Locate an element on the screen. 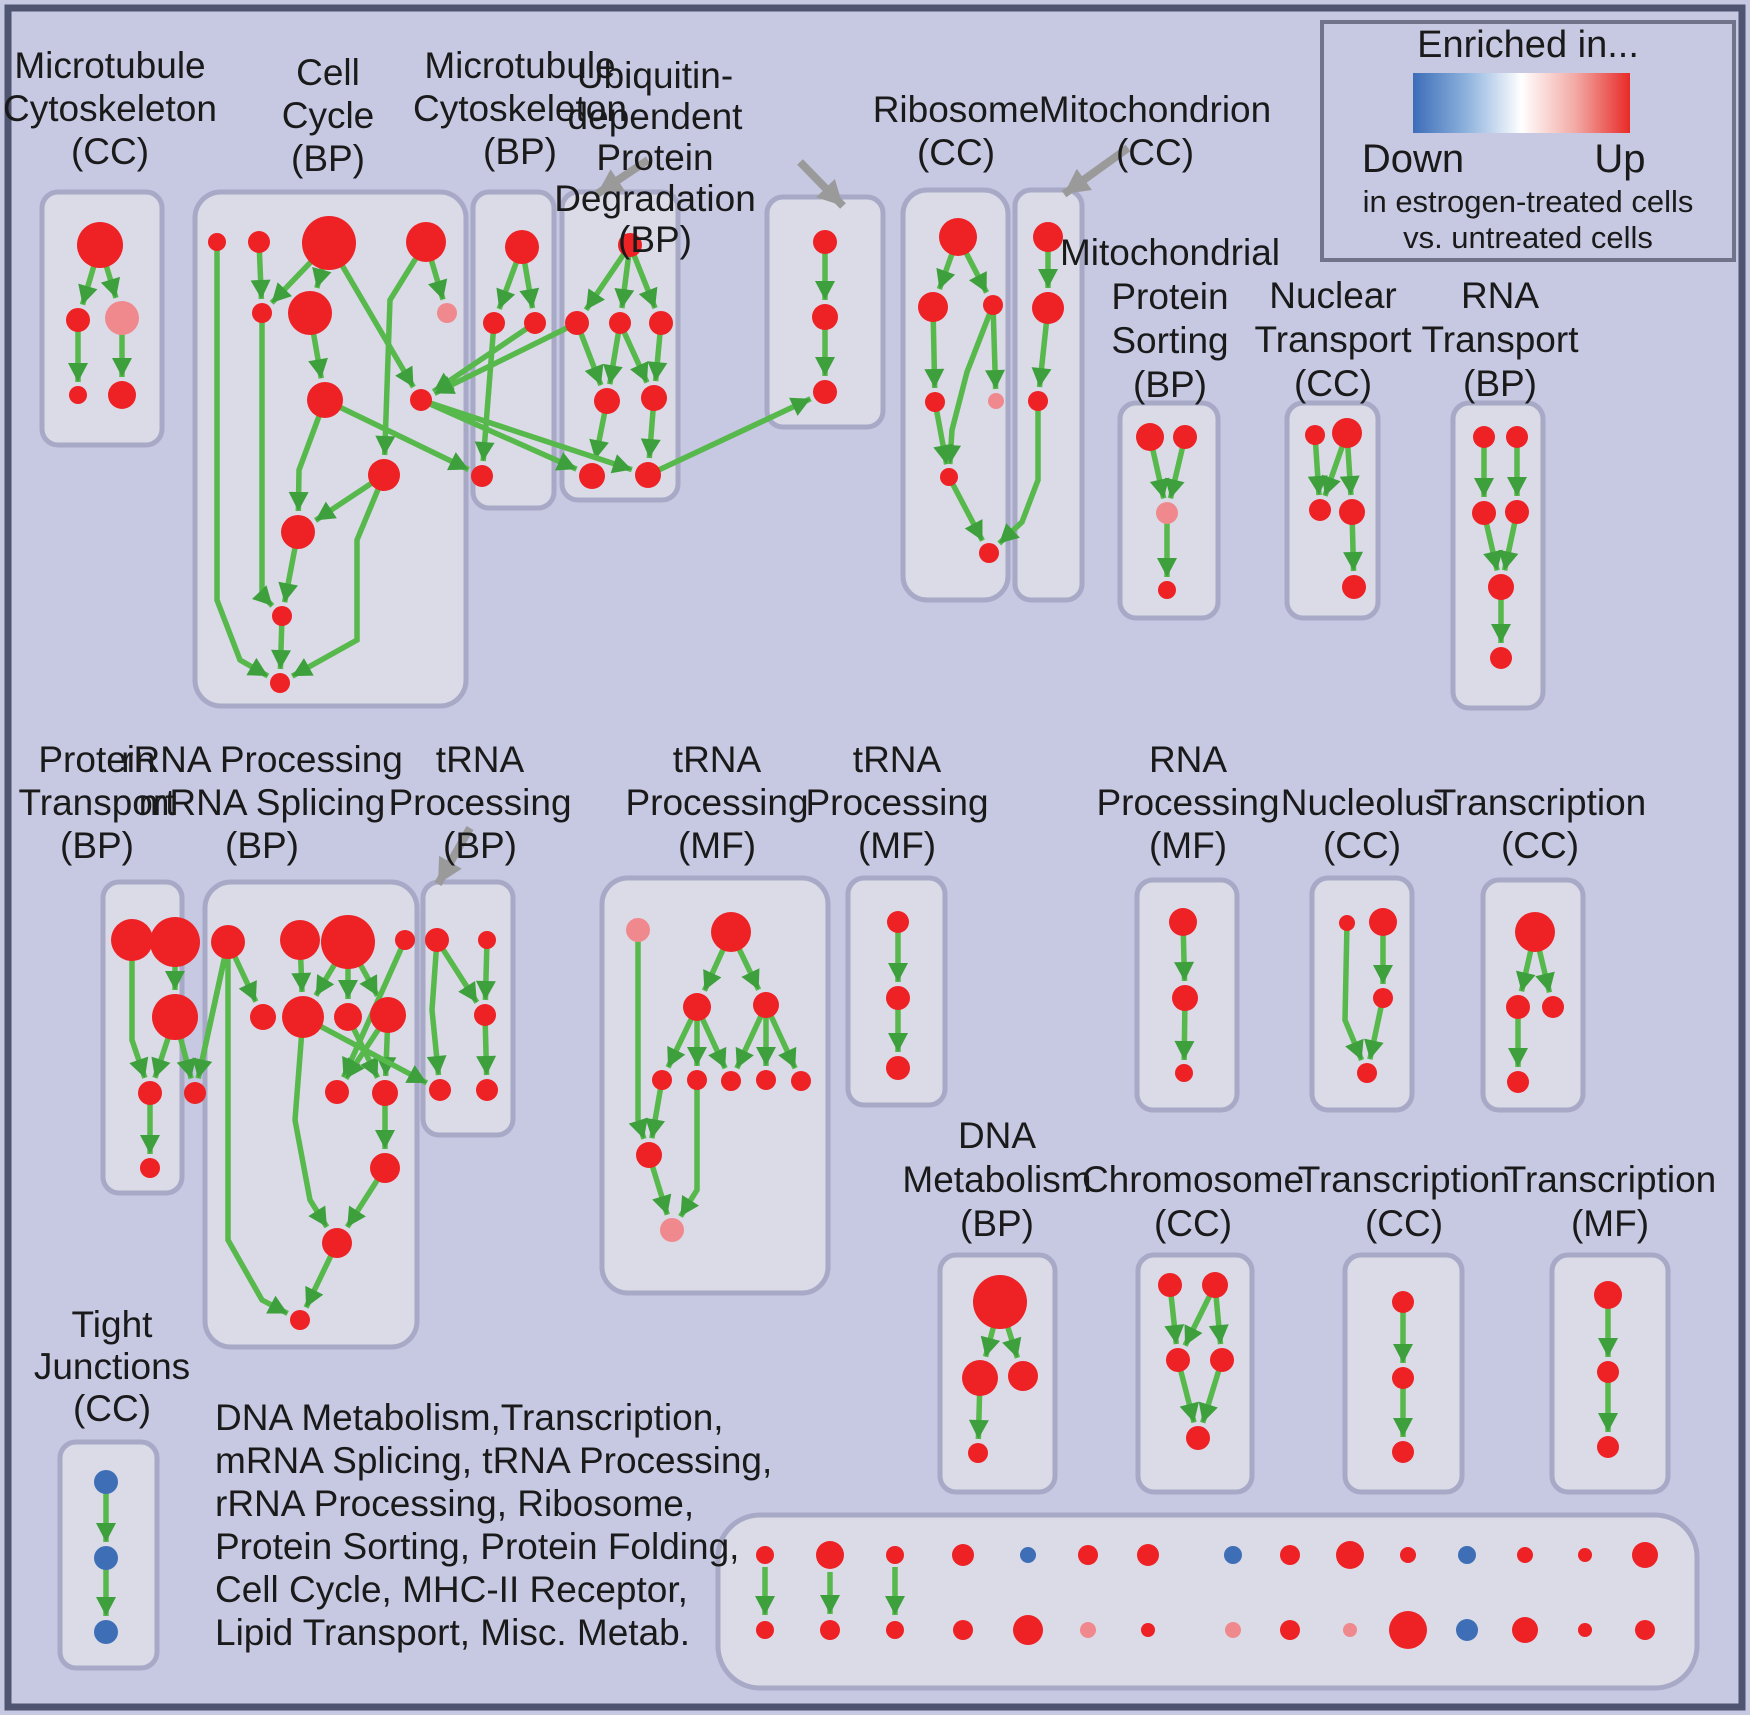 This screenshot has width=1750, height=1715. annotation-line-1: DNA Metabolism,Transcription, is located at coordinates (469, 1417).